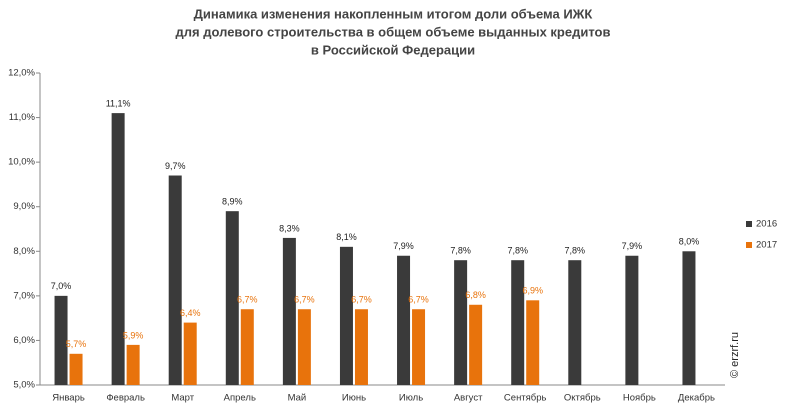  Describe the element at coordinates (766, 245) in the screenshot. I see `legend-label: 2017` at that location.